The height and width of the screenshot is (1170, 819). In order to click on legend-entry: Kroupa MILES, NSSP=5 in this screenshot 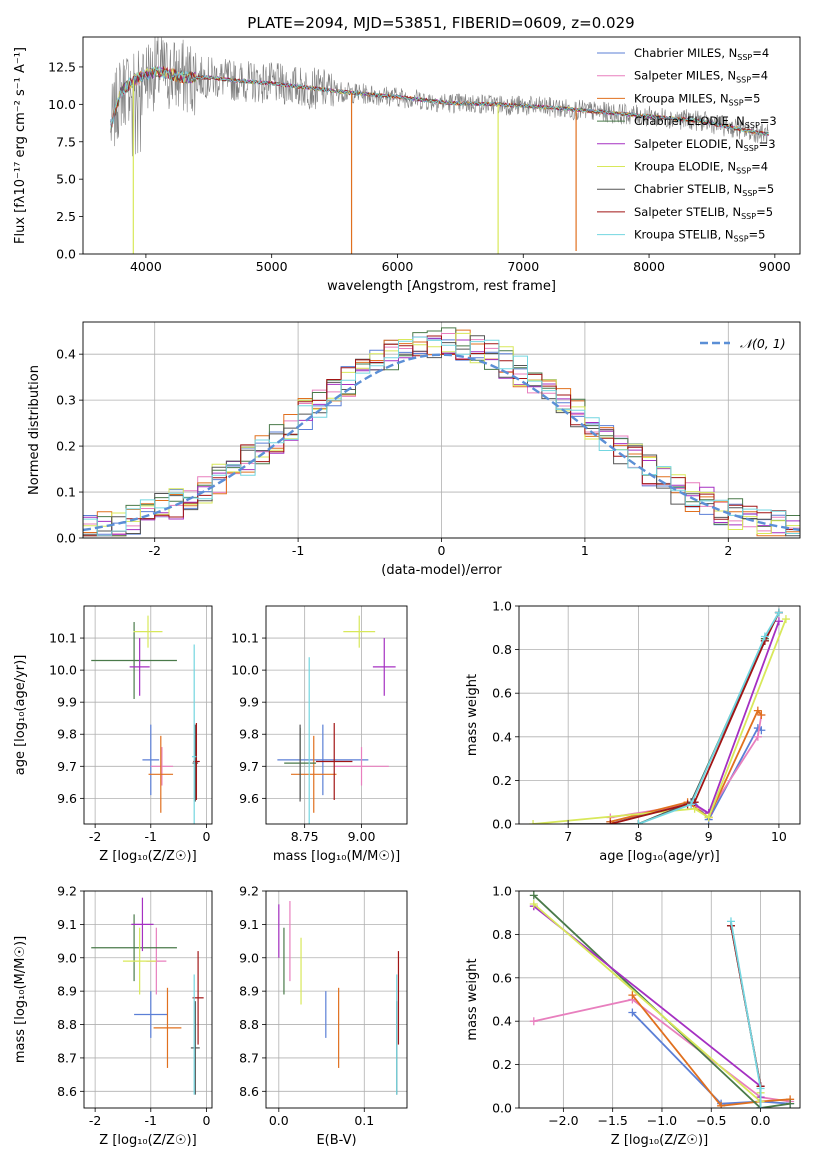, I will do `click(697, 99)`.